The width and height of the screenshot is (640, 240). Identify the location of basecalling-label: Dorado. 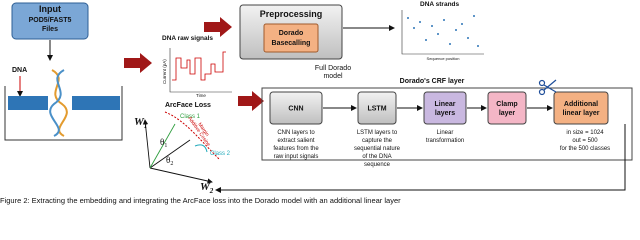
(291, 33).